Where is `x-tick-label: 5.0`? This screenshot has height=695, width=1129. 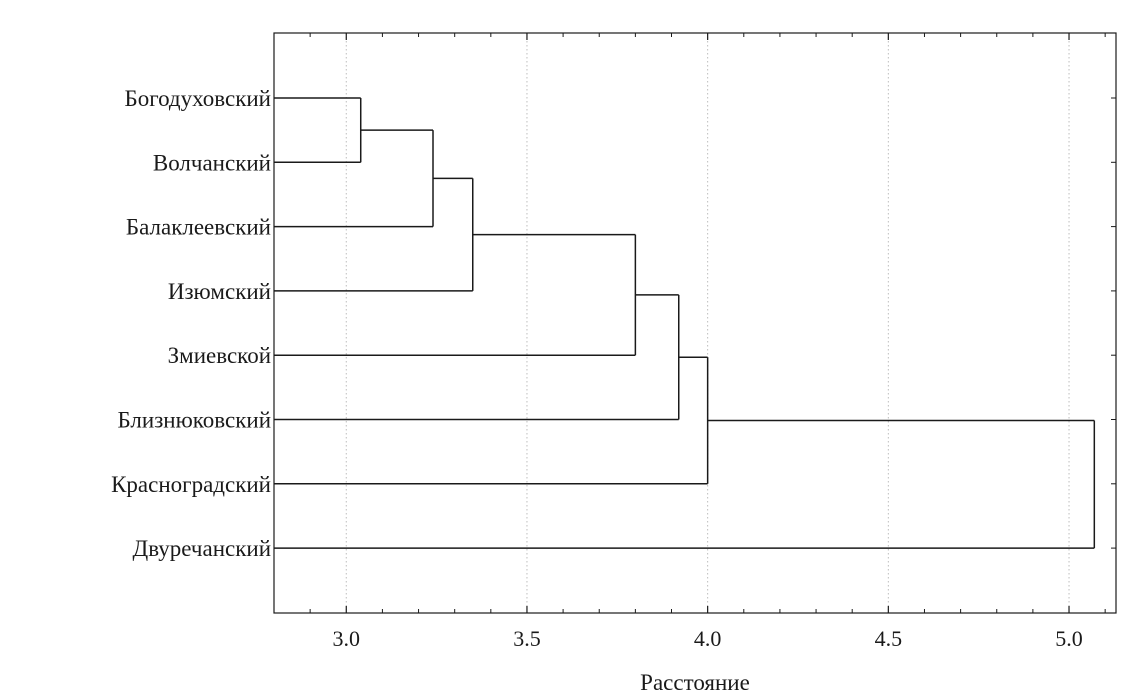
x-tick-label: 5.0 is located at coordinates (1069, 638).